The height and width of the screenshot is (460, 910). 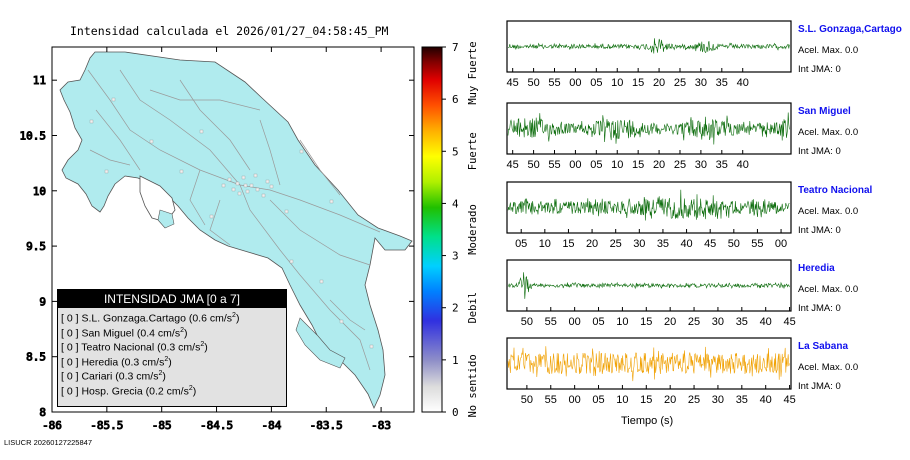 What do you see at coordinates (647, 421) in the screenshot?
I see `time-axis-label: Tiempo (s)` at bounding box center [647, 421].